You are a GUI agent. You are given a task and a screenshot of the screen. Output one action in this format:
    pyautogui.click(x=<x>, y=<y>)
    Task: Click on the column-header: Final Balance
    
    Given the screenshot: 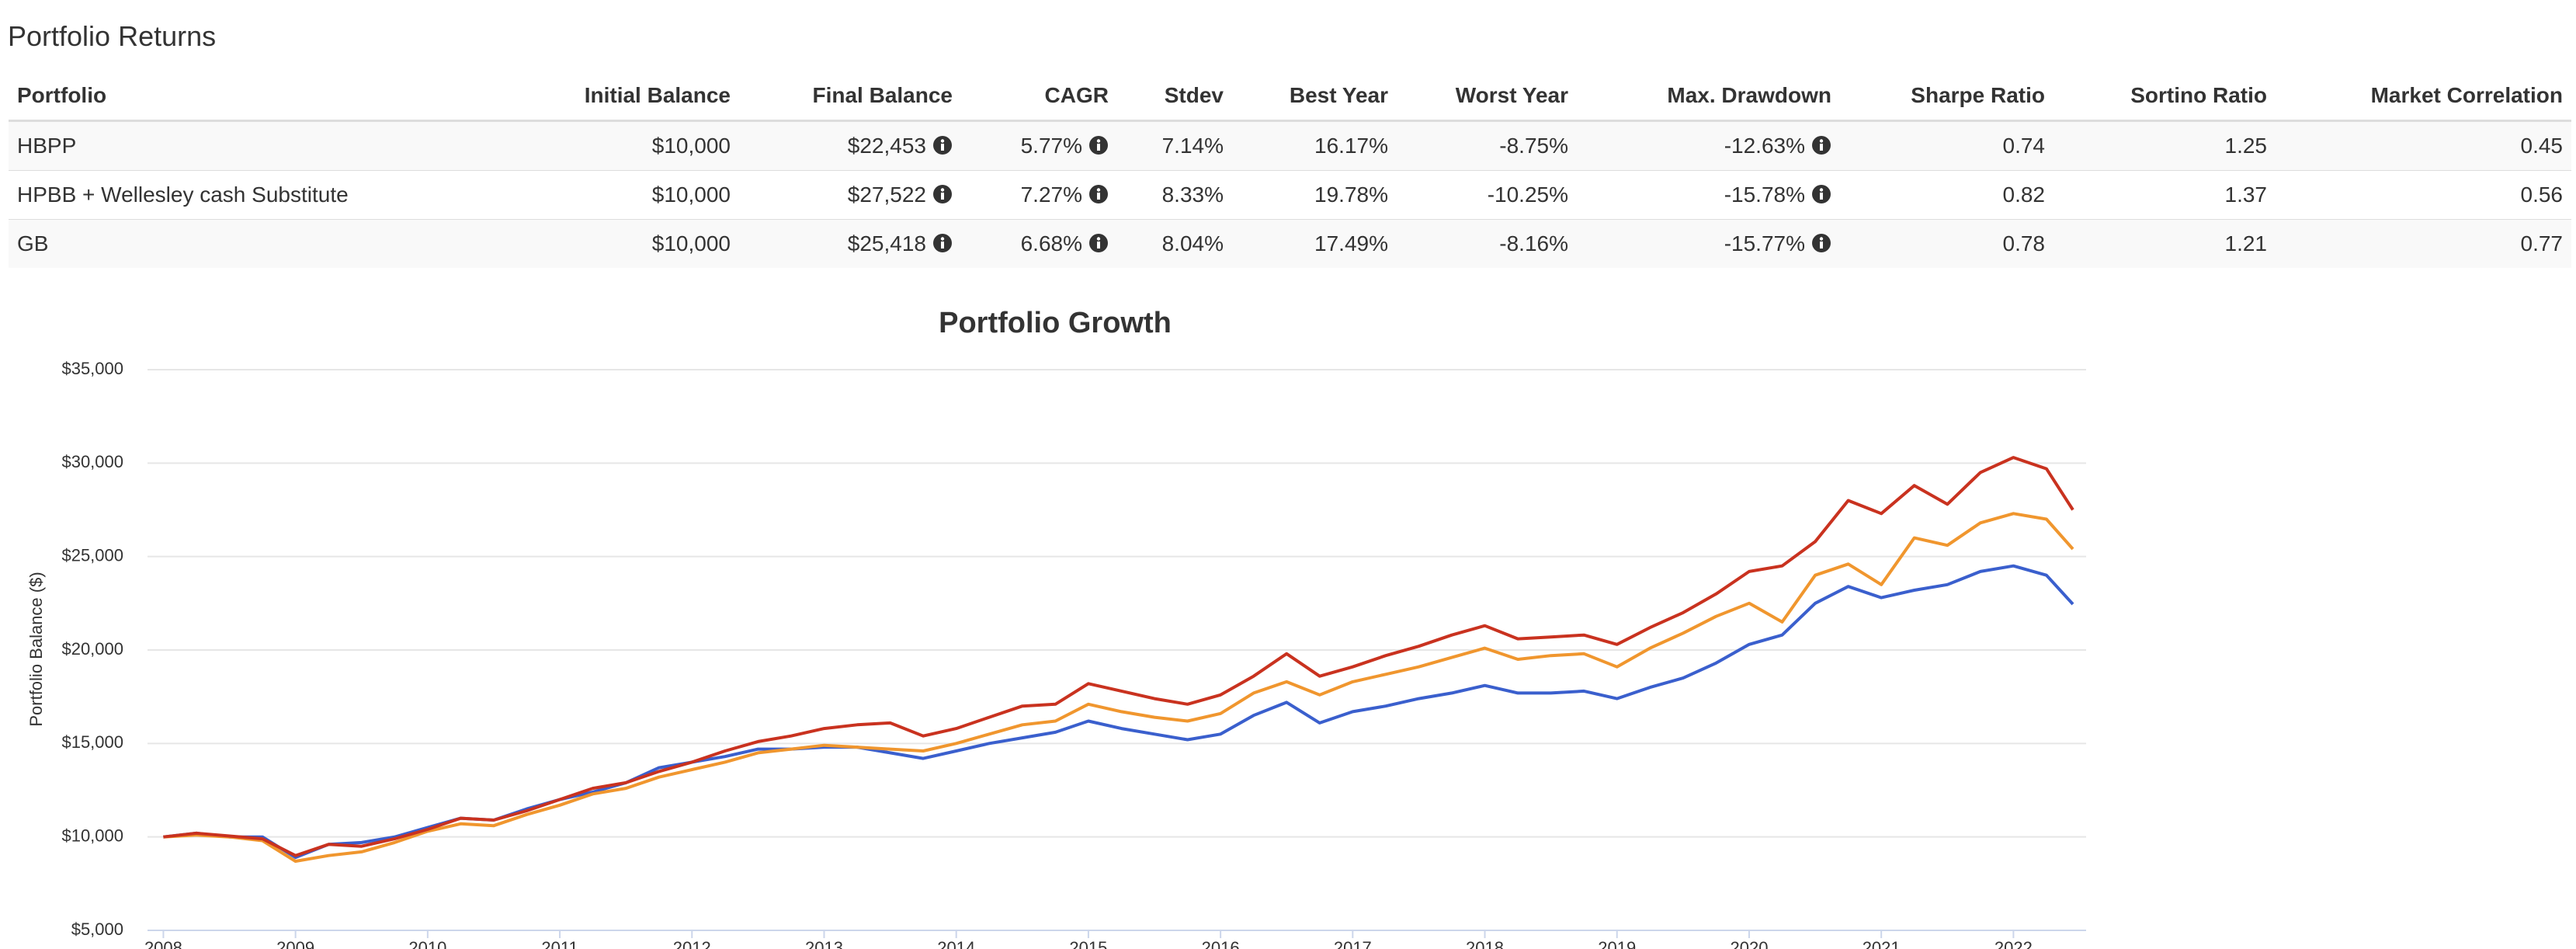 What is the action you would take?
    pyautogui.click(x=850, y=96)
    